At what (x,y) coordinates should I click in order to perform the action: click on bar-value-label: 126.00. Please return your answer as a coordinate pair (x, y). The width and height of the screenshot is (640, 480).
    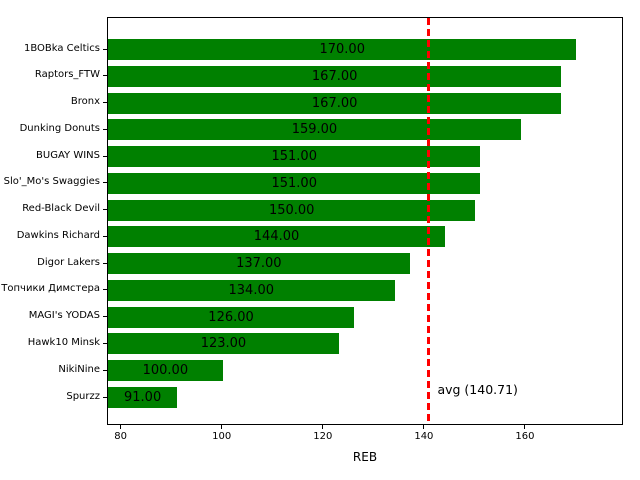
    Looking at the image, I should click on (231, 317).